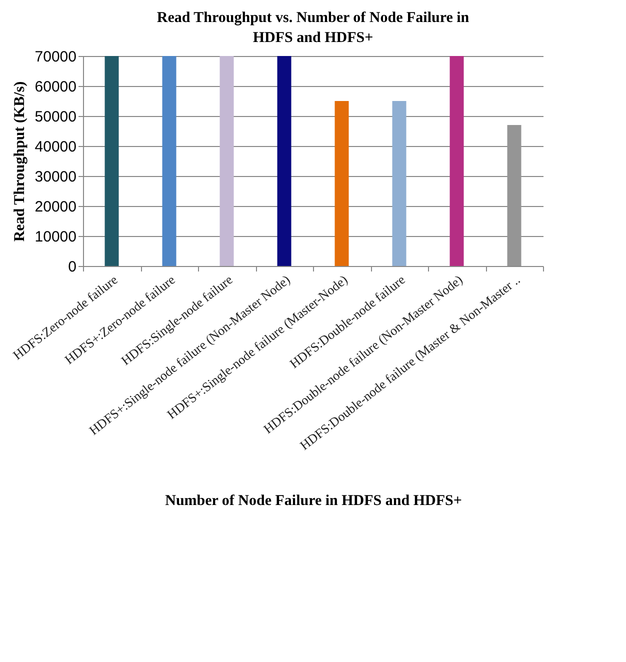  Describe the element at coordinates (55, 57) in the screenshot. I see `y-tick-label: 70000` at that location.